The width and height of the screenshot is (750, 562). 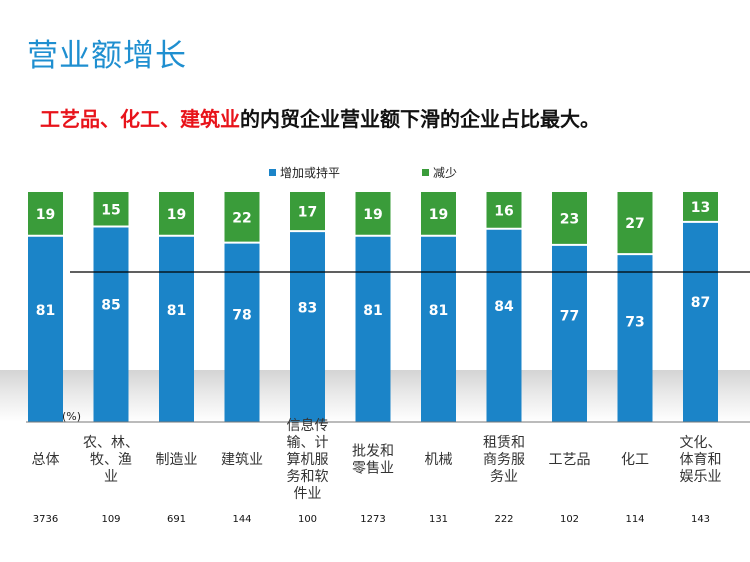 What do you see at coordinates (45, 519) in the screenshot?
I see `sample-size-label: 3736` at bounding box center [45, 519].